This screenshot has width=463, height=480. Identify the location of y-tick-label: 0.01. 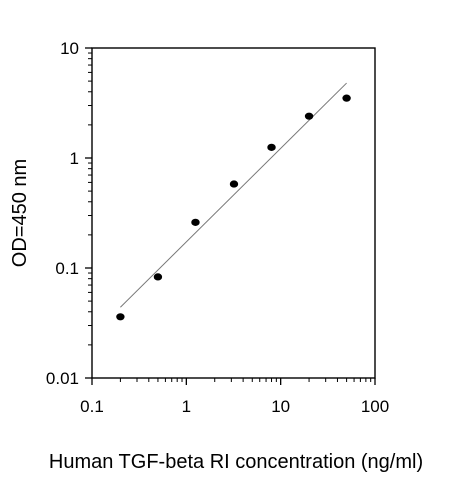
(62, 378).